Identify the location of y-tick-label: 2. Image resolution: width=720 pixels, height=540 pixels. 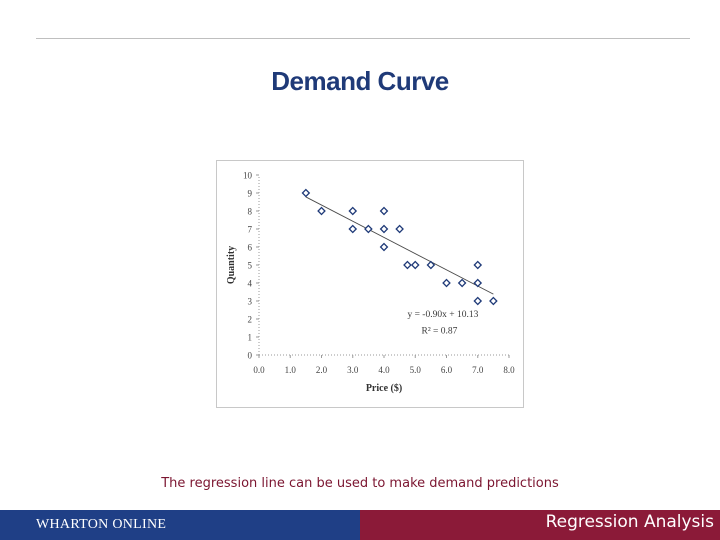
(250, 320).